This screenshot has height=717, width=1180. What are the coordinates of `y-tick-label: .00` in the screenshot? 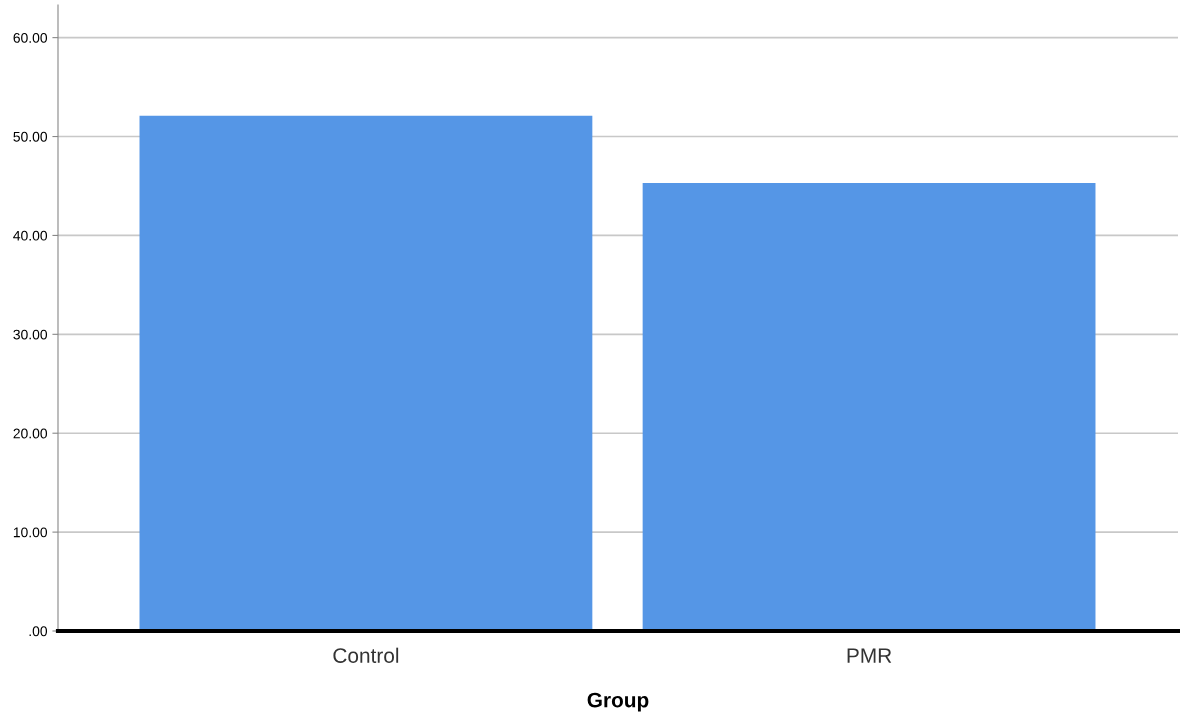 It's located at (38, 631).